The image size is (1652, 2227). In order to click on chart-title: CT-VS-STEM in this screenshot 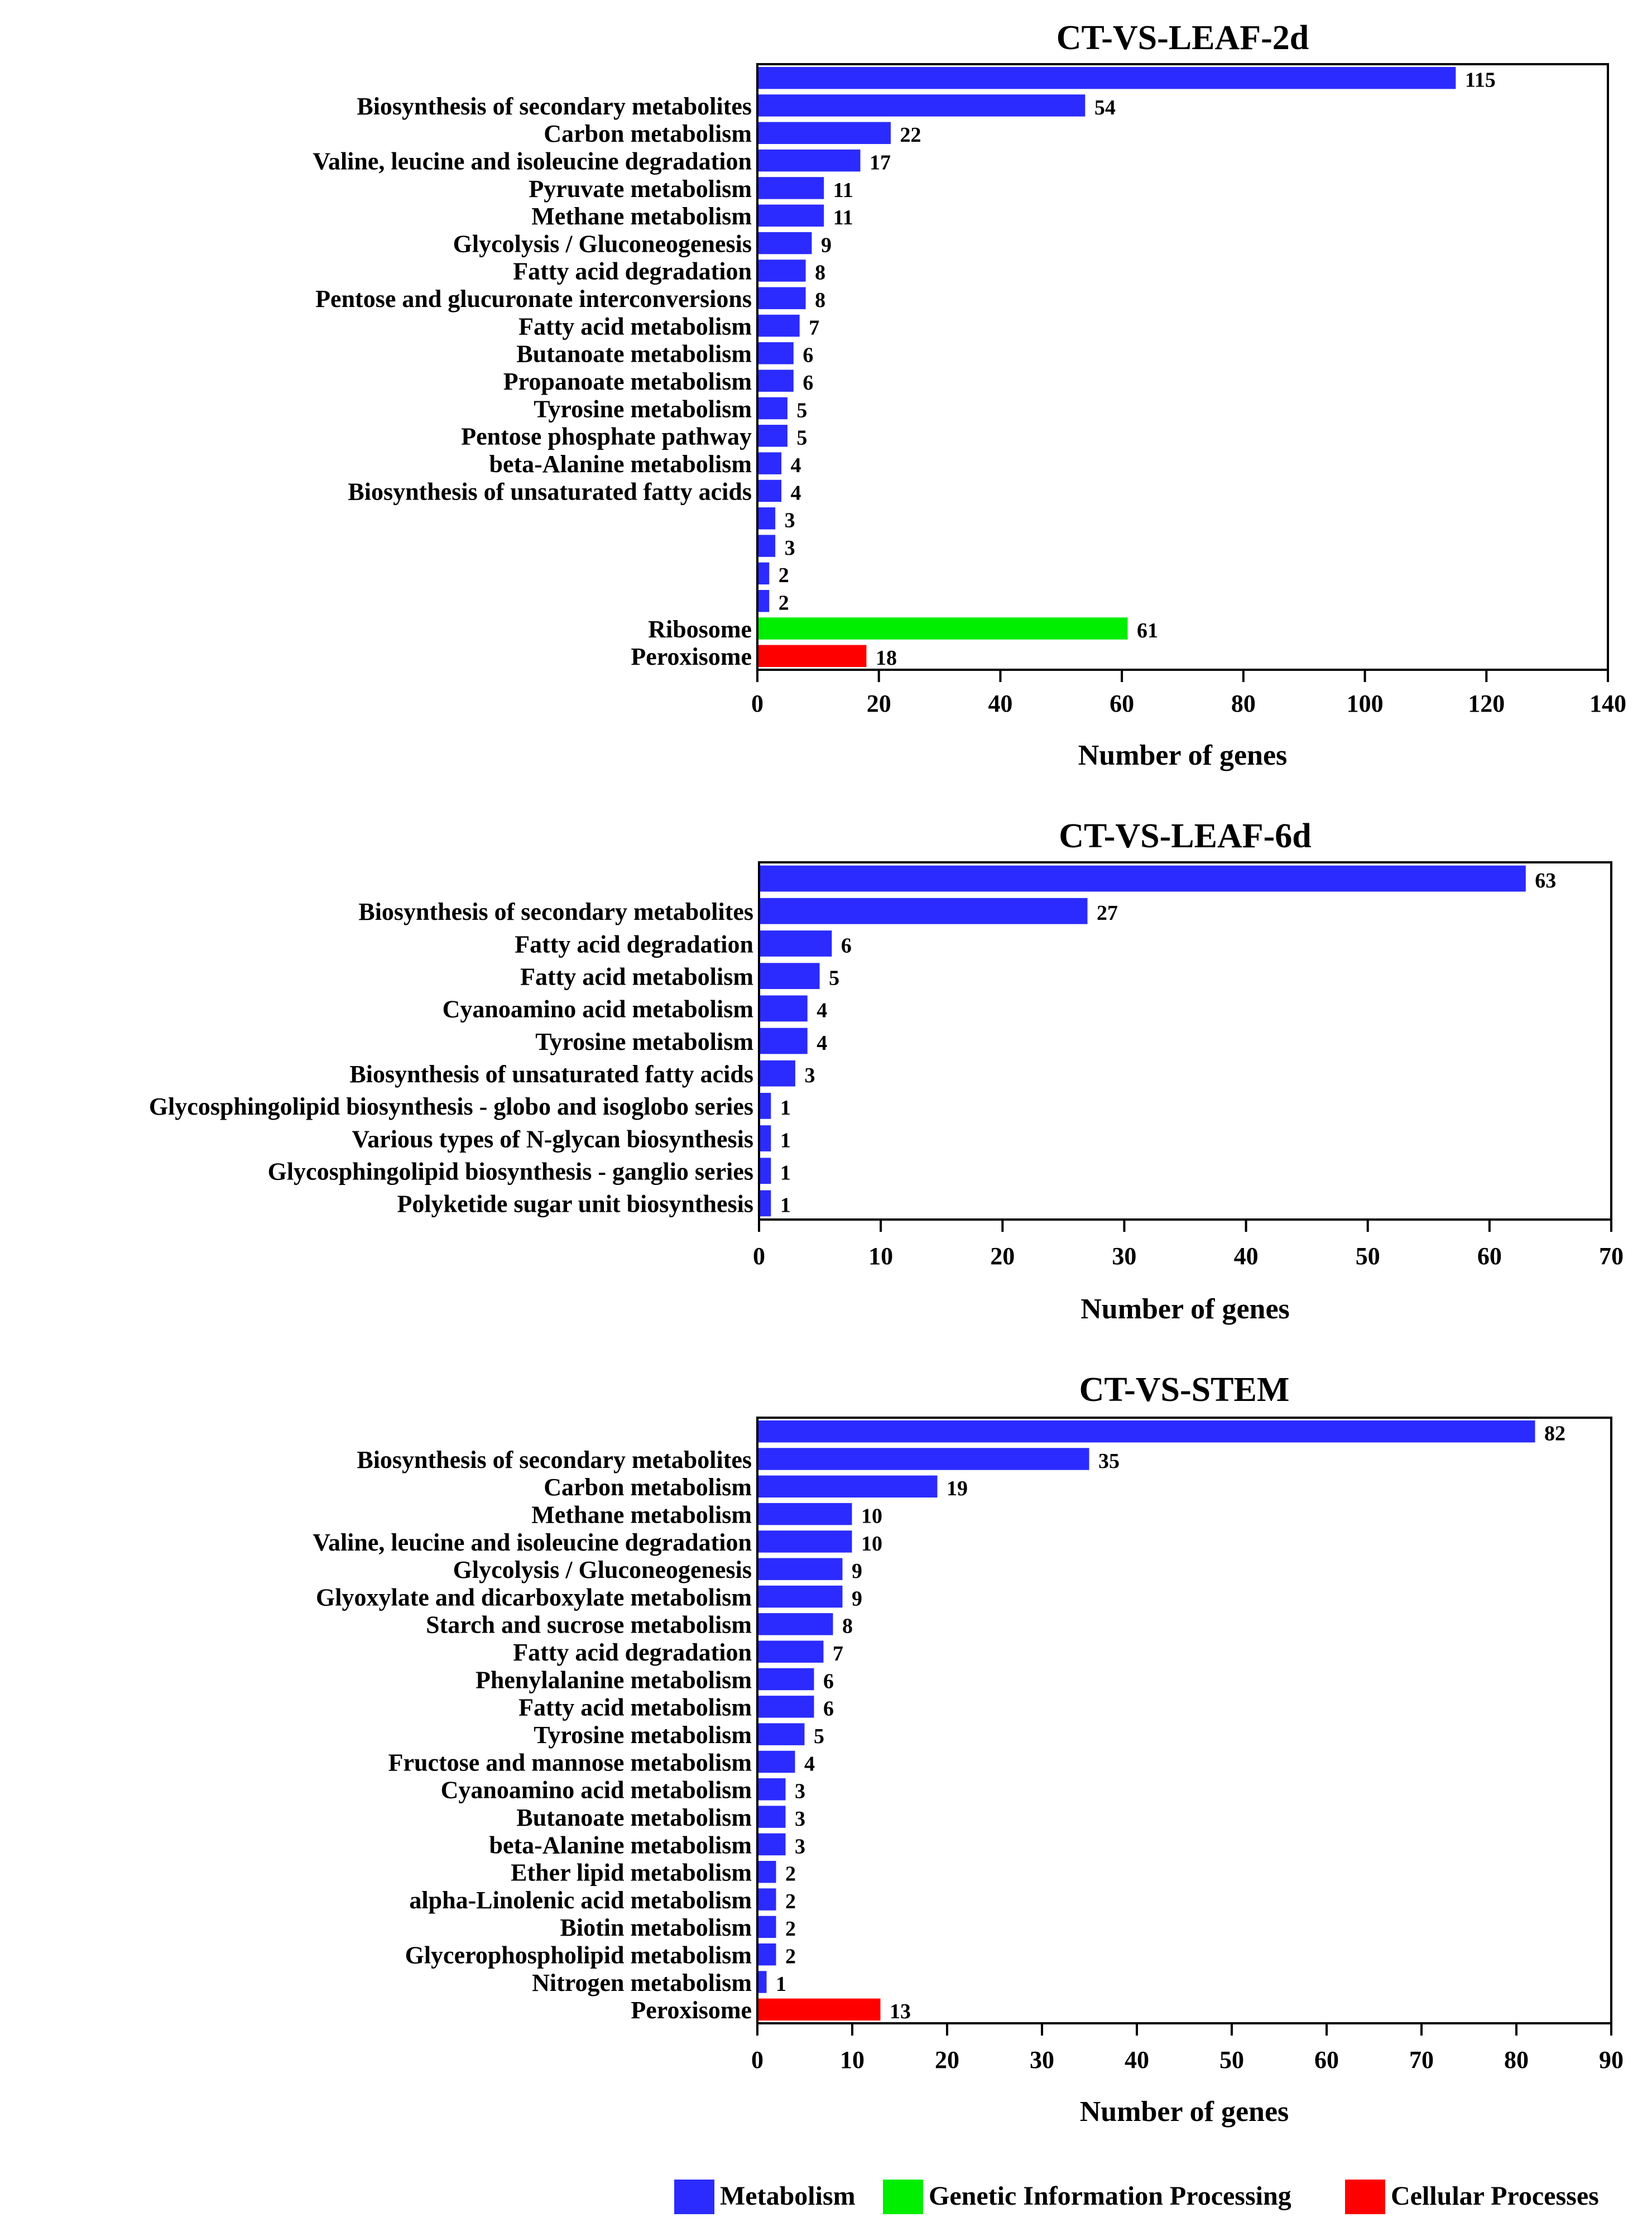, I will do `click(1184, 1390)`.